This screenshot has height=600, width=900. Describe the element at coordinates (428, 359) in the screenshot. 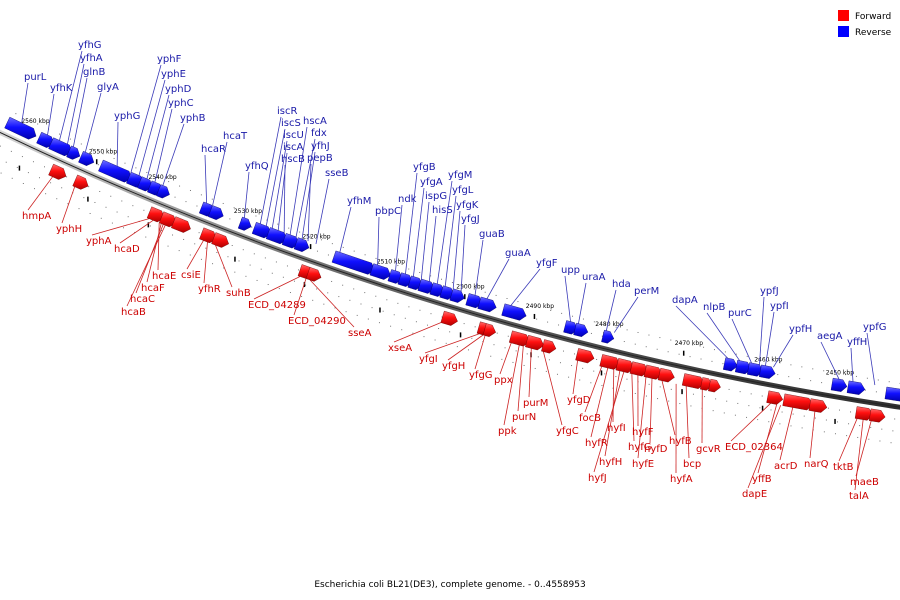

I see `forward-gene-label: yfgI` at that location.